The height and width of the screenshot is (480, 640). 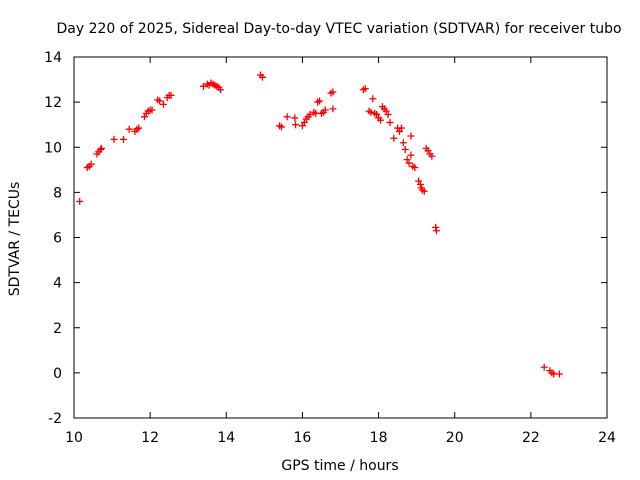 What do you see at coordinates (57, 239) in the screenshot?
I see `y-tick-label: 6` at bounding box center [57, 239].